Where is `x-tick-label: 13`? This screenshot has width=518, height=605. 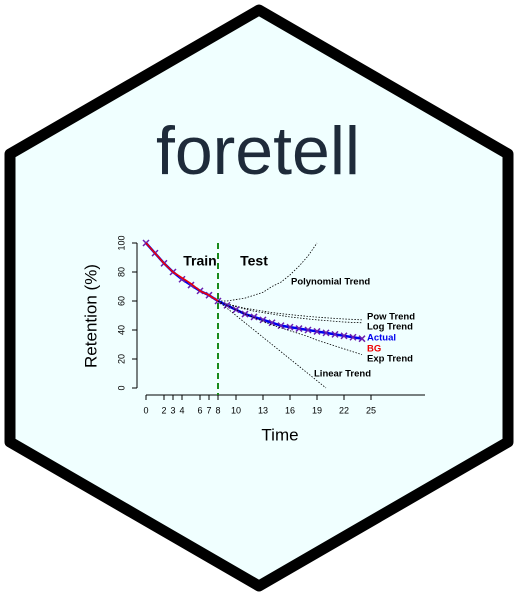
x-tick-label: 13 is located at coordinates (263, 410).